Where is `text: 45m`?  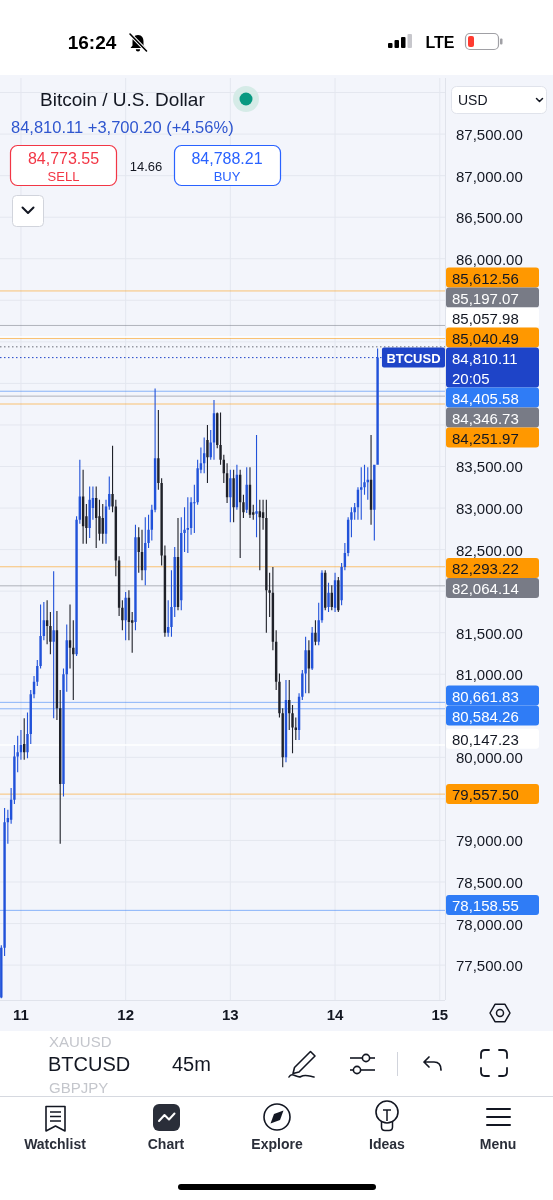
text: 45m is located at coordinates (191, 1064).